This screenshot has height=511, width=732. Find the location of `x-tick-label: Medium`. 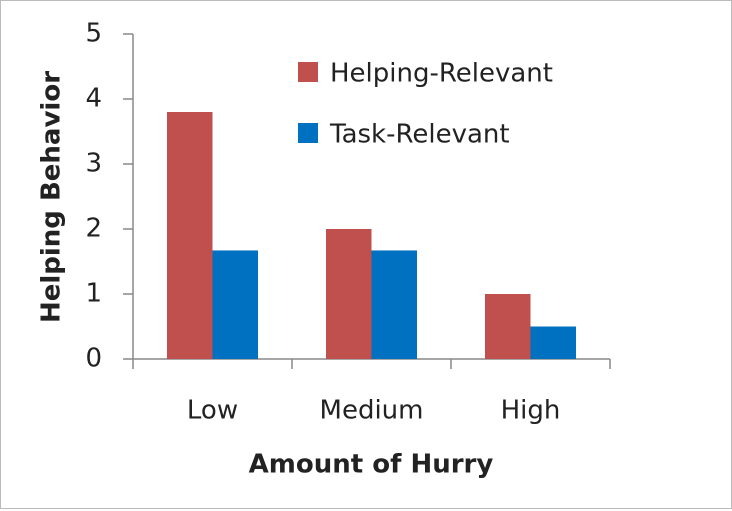

x-tick-label: Medium is located at coordinates (372, 411).